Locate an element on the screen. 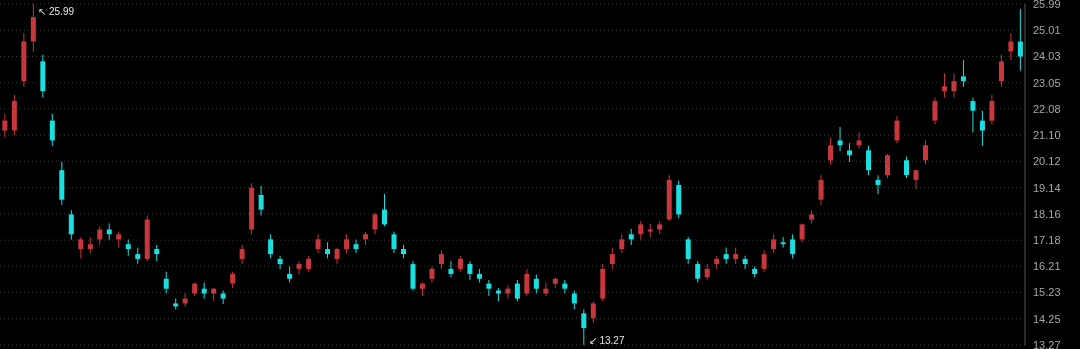  y-tick-label: 14.25 is located at coordinates (1047, 318).